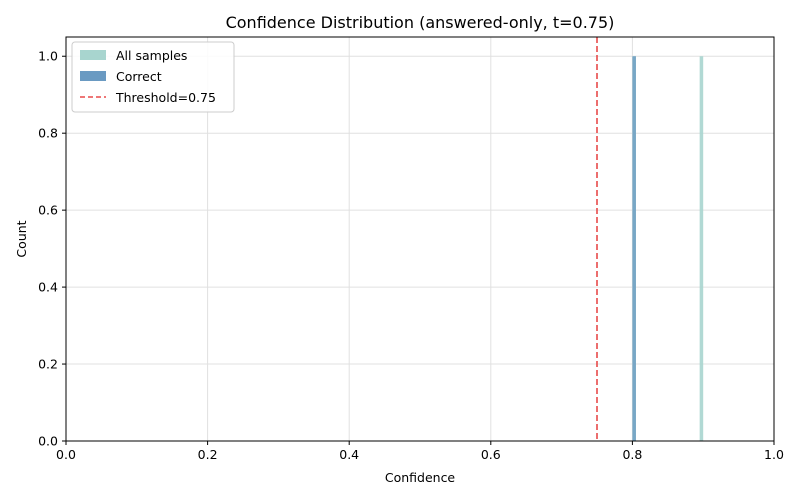 The width and height of the screenshot is (800, 500). What do you see at coordinates (52, 249) in the screenshot?
I see `y-axis-ticks: 0.0 0.2 0.4 0.6 0.8 1.0` at bounding box center [52, 249].